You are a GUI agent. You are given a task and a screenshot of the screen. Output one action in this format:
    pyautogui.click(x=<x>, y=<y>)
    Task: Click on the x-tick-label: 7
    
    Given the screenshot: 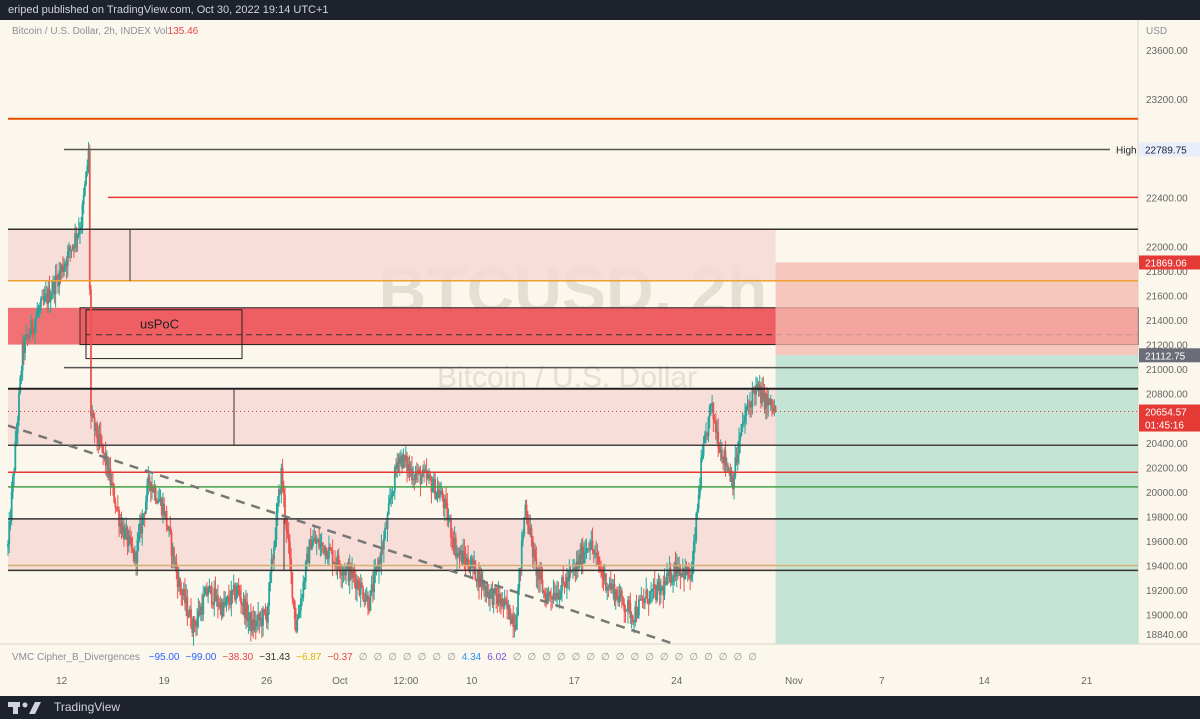 What is the action you would take?
    pyautogui.click(x=882, y=681)
    